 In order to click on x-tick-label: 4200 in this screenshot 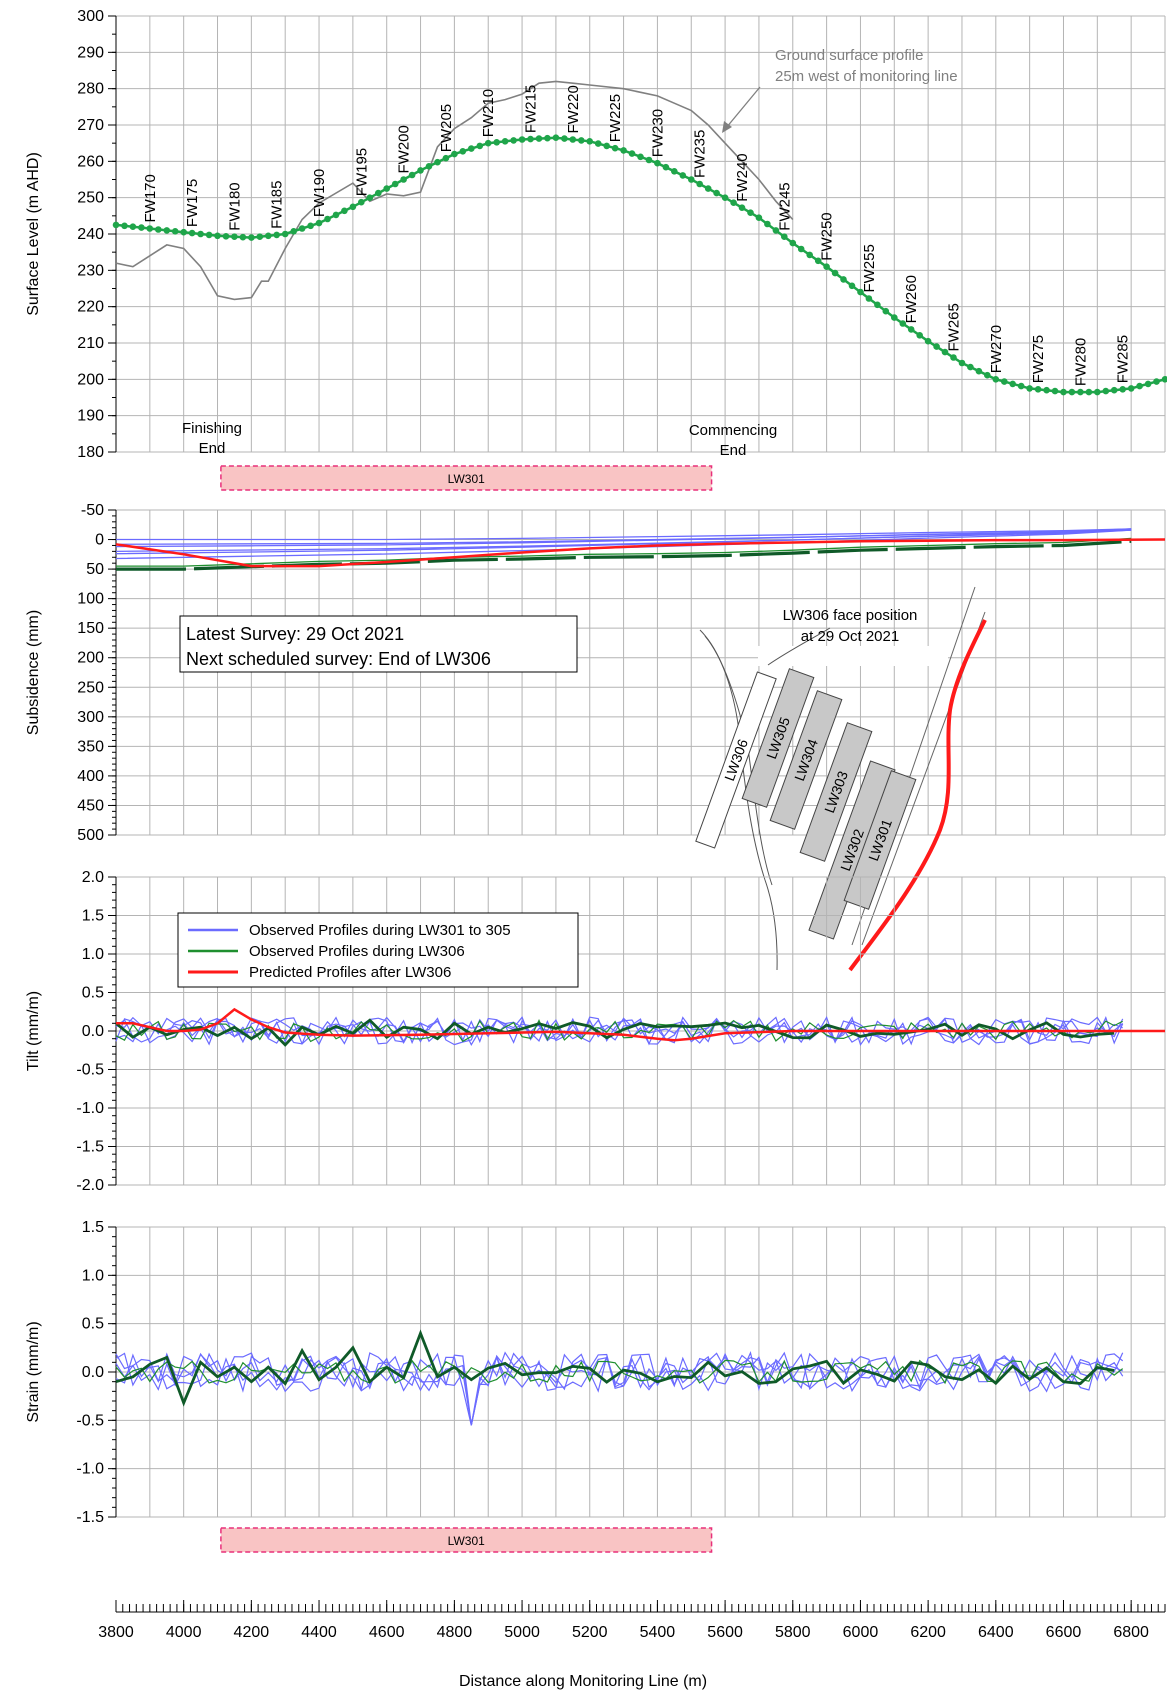, I will do `click(252, 1632)`.